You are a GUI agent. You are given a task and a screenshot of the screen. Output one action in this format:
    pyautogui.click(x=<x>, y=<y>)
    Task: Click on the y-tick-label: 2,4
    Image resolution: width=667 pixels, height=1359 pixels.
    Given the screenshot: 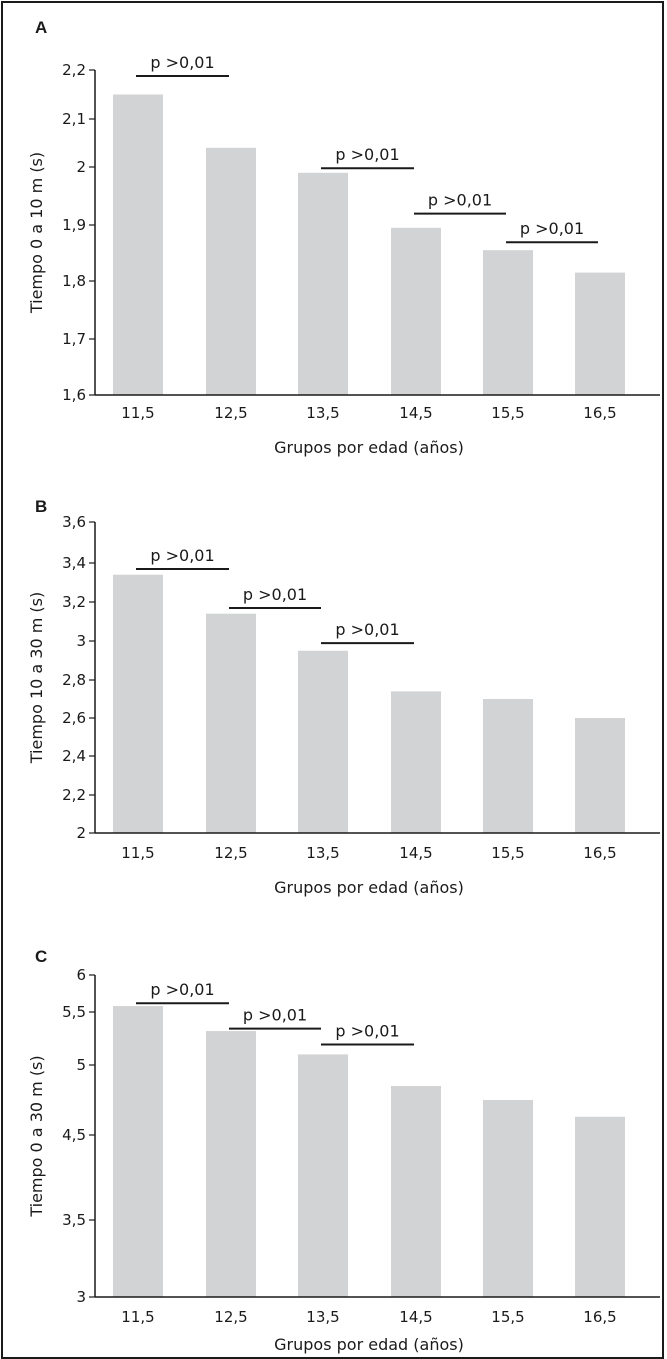 What is the action you would take?
    pyautogui.click(x=74, y=756)
    